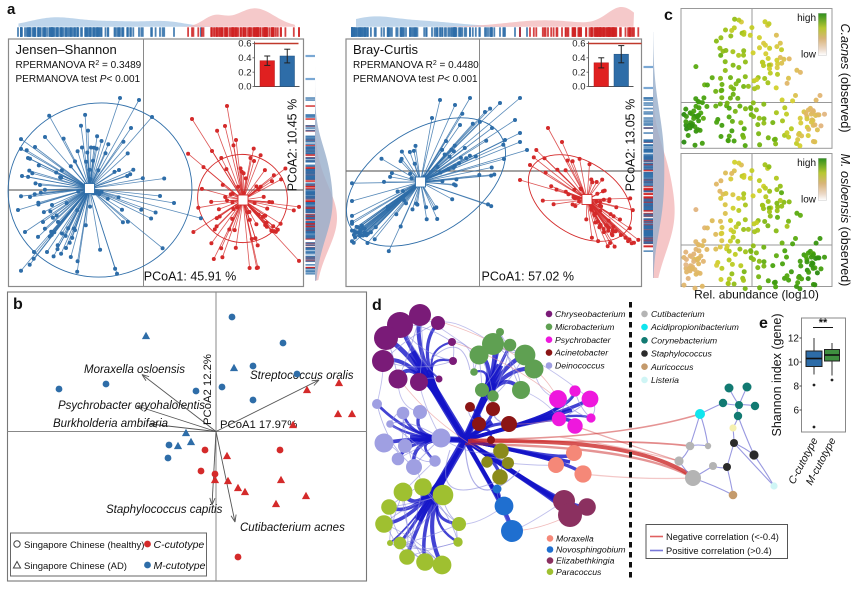  I want to click on svg-text: Rel. abundance (log10), so click(756, 295).